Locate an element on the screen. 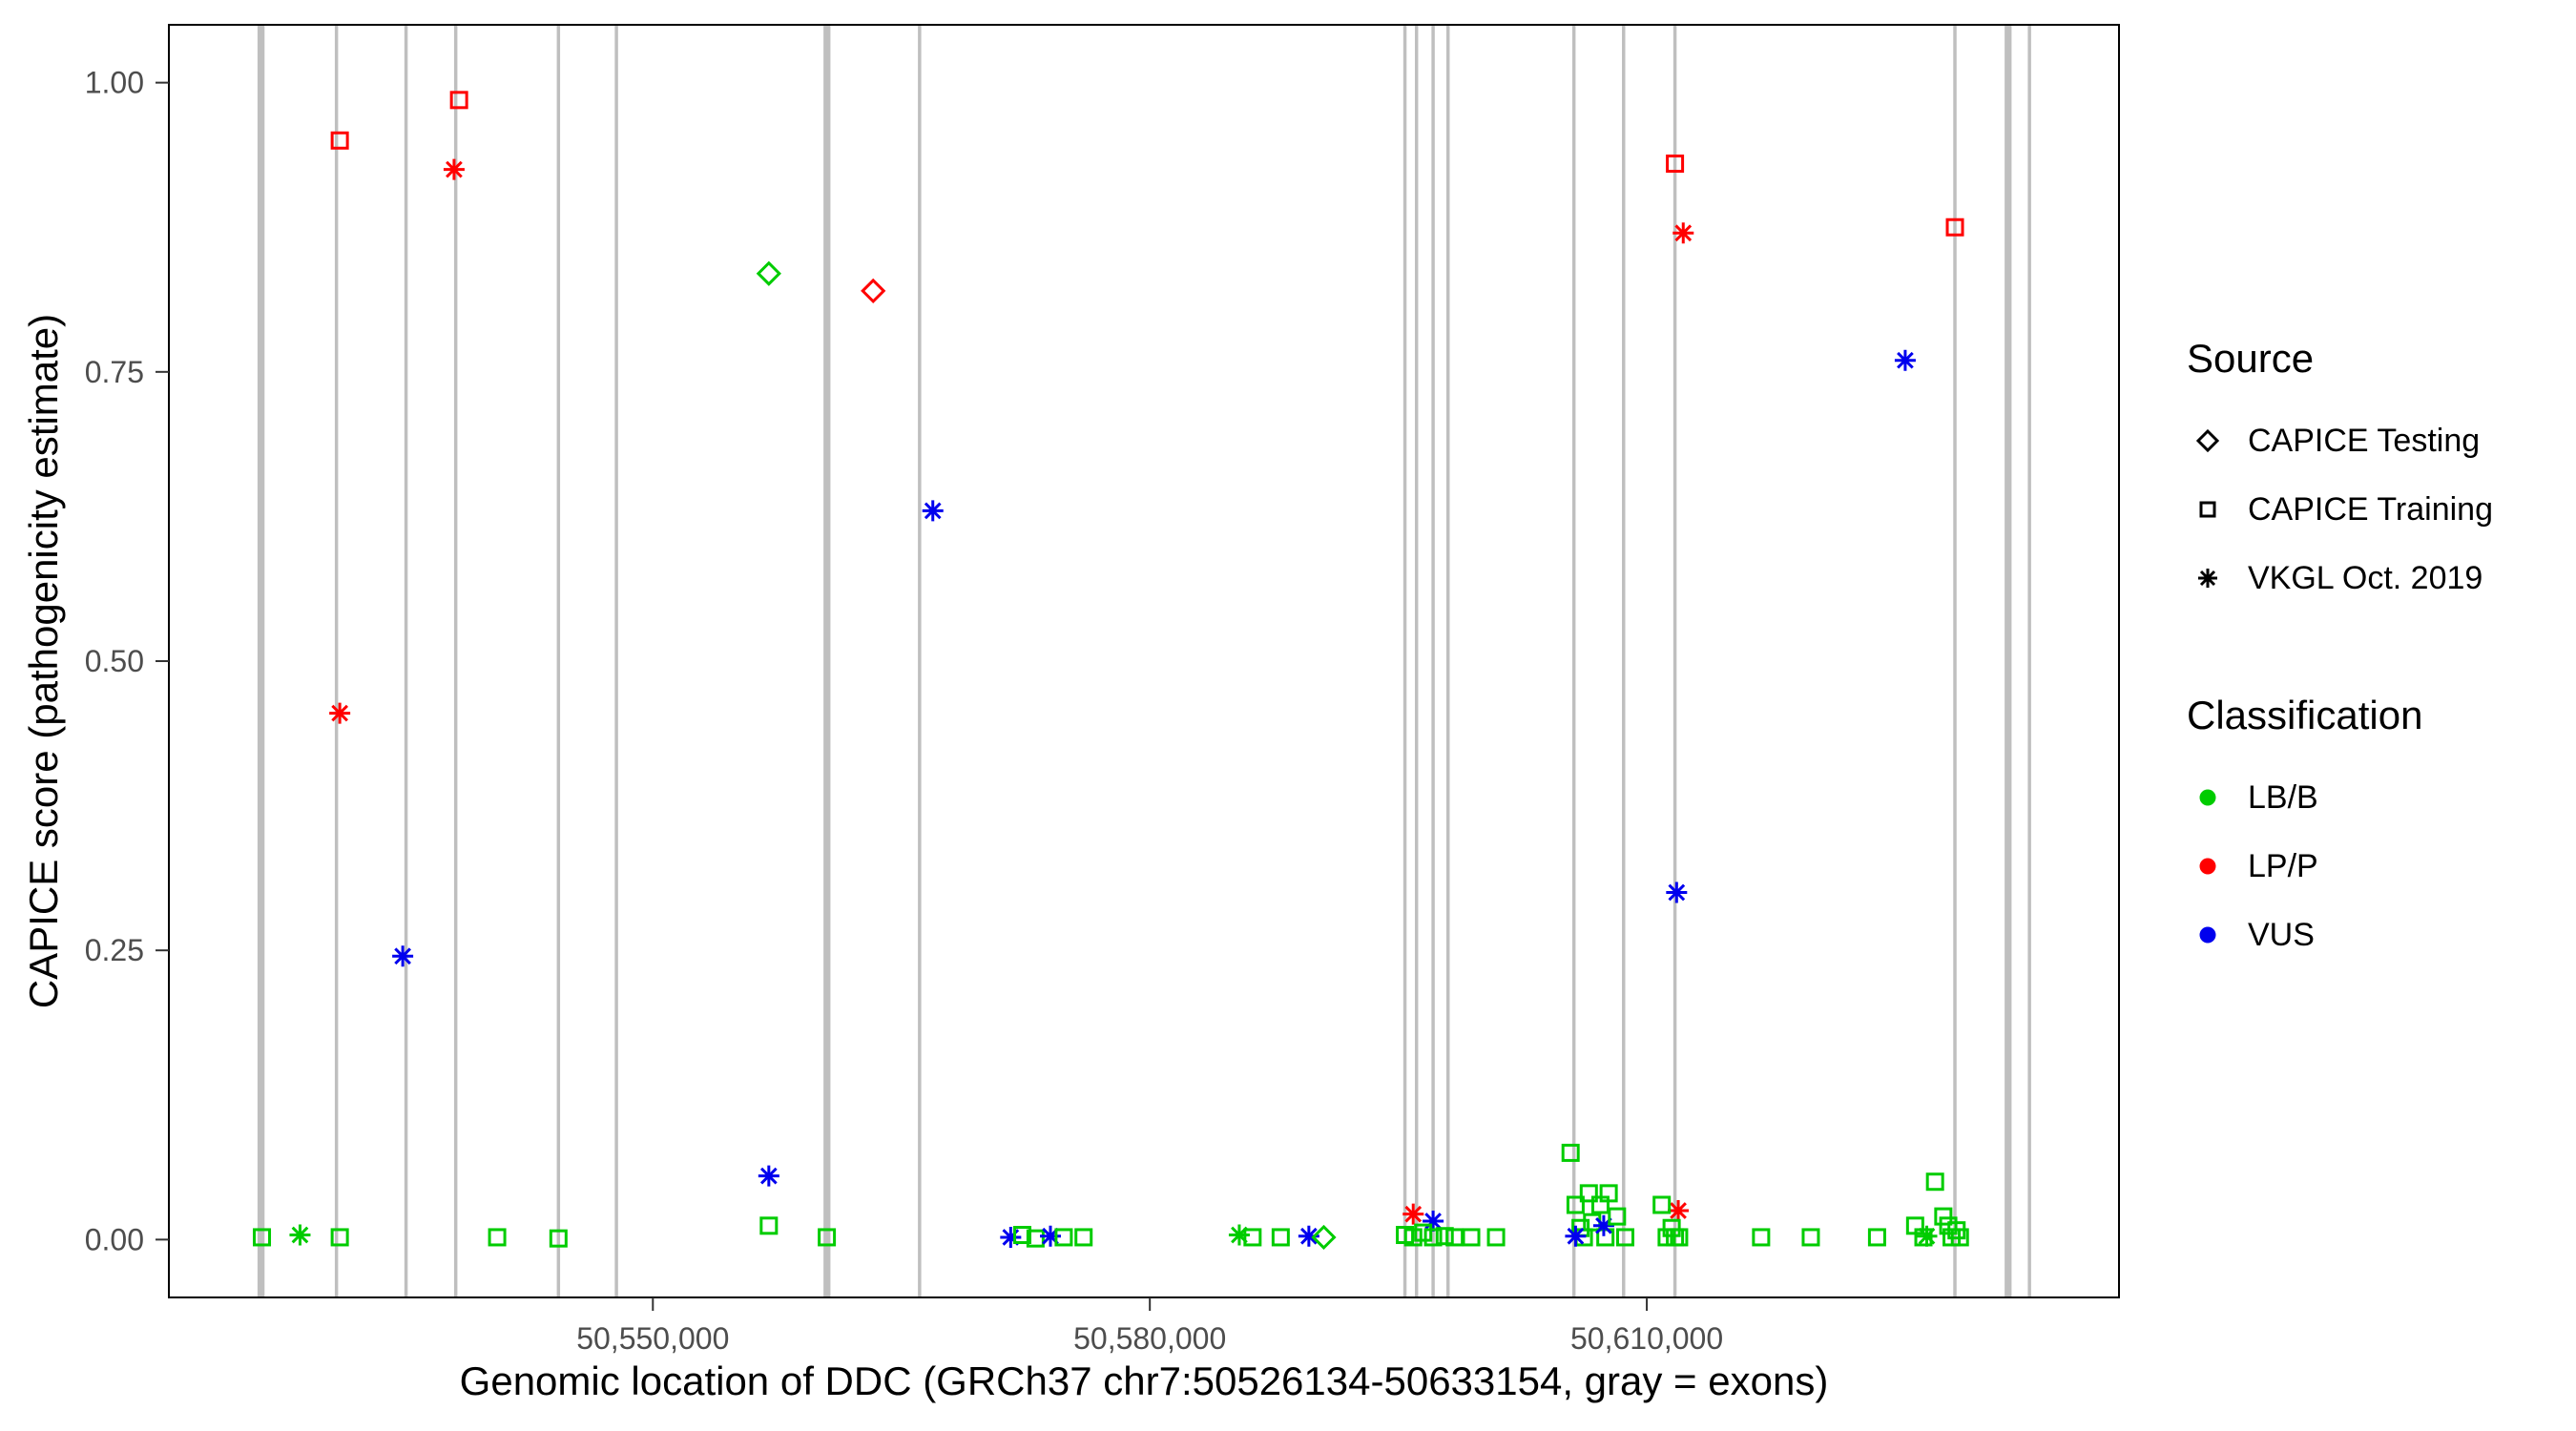 This screenshot has height=1431, width=2576. square-glyph is located at coordinates (2207, 509).